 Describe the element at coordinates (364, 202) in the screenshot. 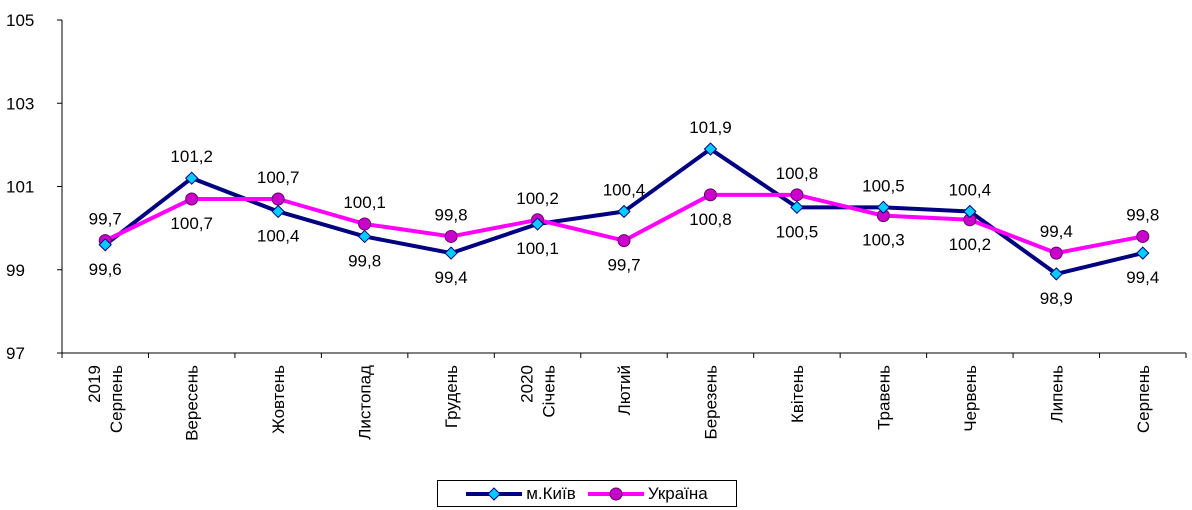

I see `data-label-ukraine: 100,1` at that location.